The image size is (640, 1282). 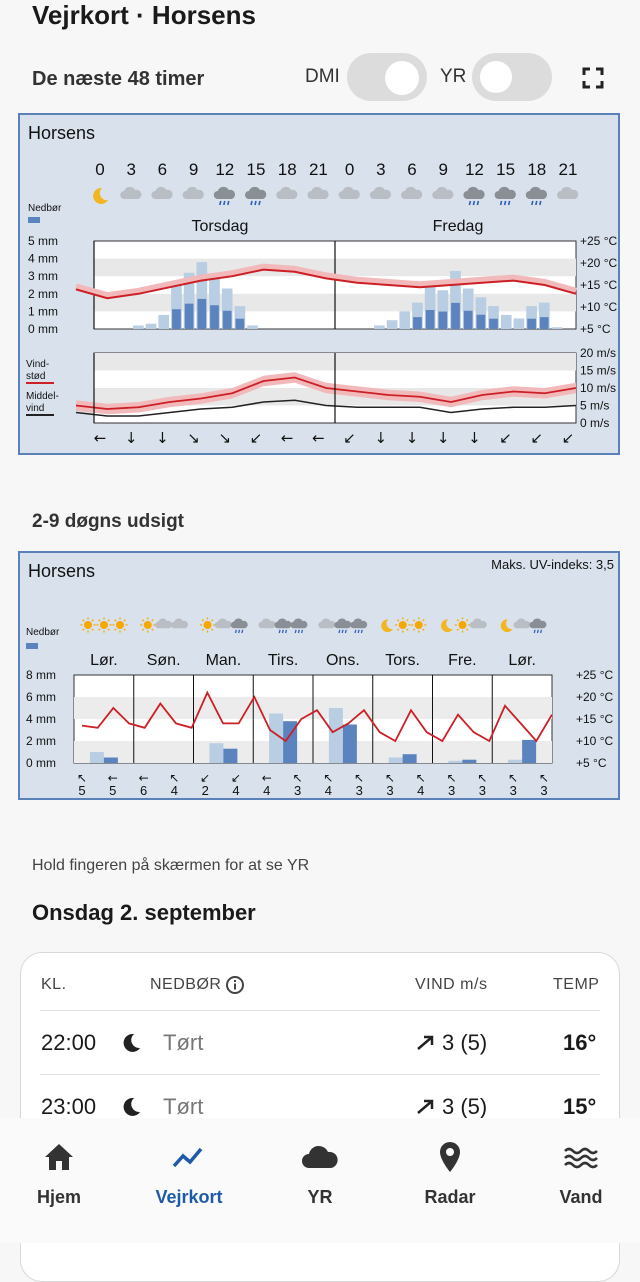 I want to click on gust-legend-label: stød, so click(x=35, y=376).